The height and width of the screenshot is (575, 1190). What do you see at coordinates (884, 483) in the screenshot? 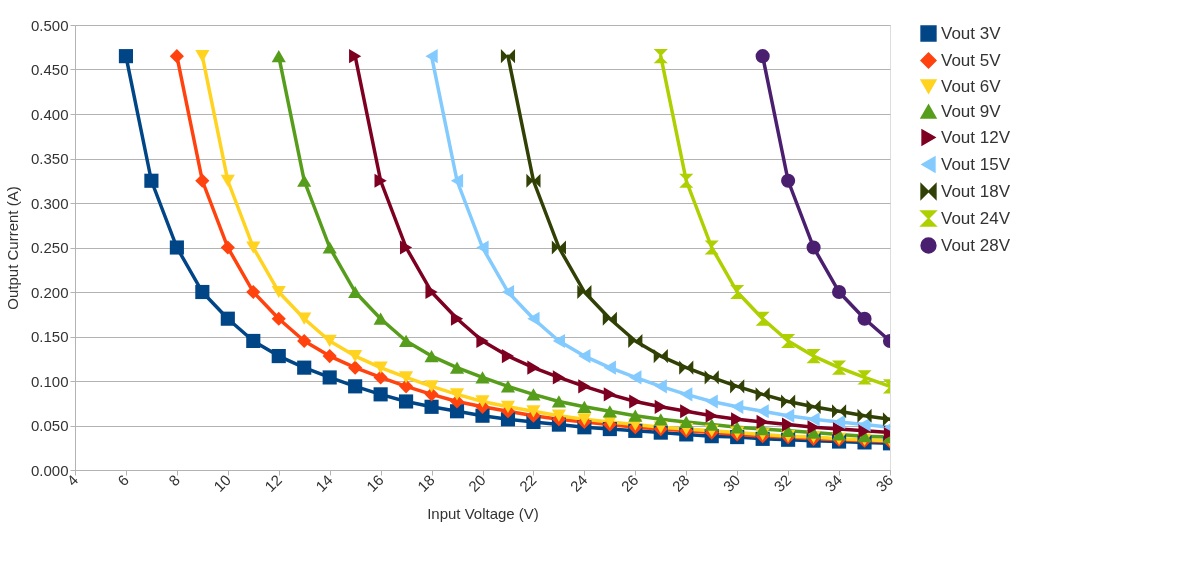
I see `x-tick-label: 36` at bounding box center [884, 483].